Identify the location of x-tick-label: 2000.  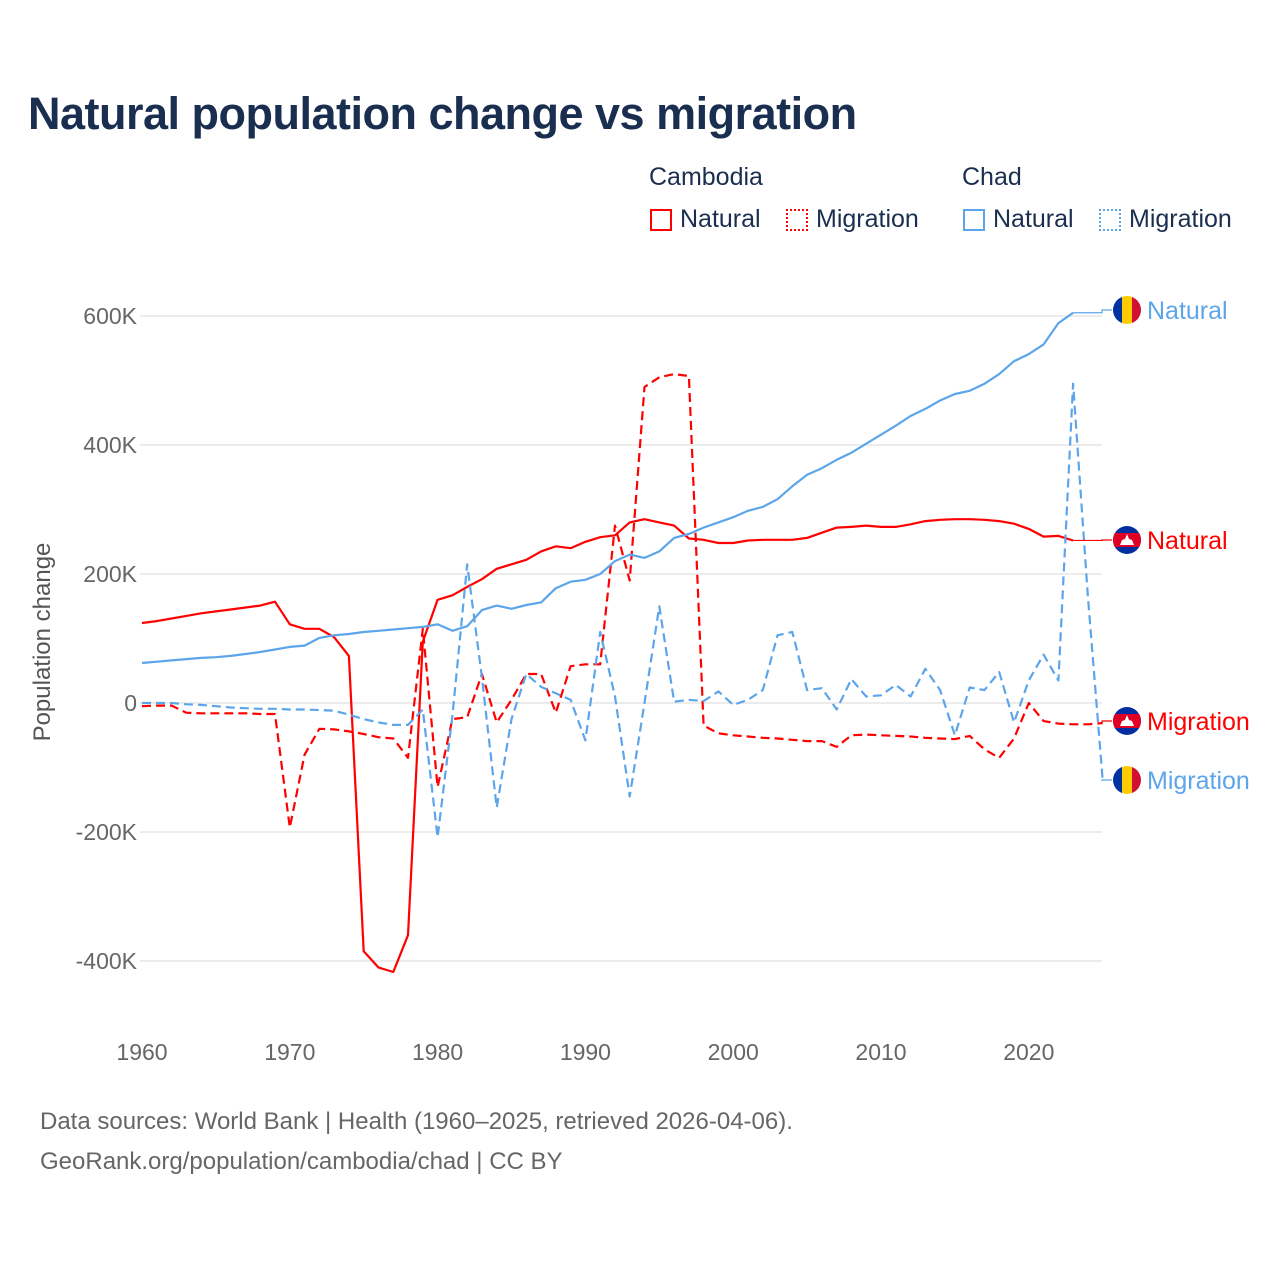
(733, 1052).